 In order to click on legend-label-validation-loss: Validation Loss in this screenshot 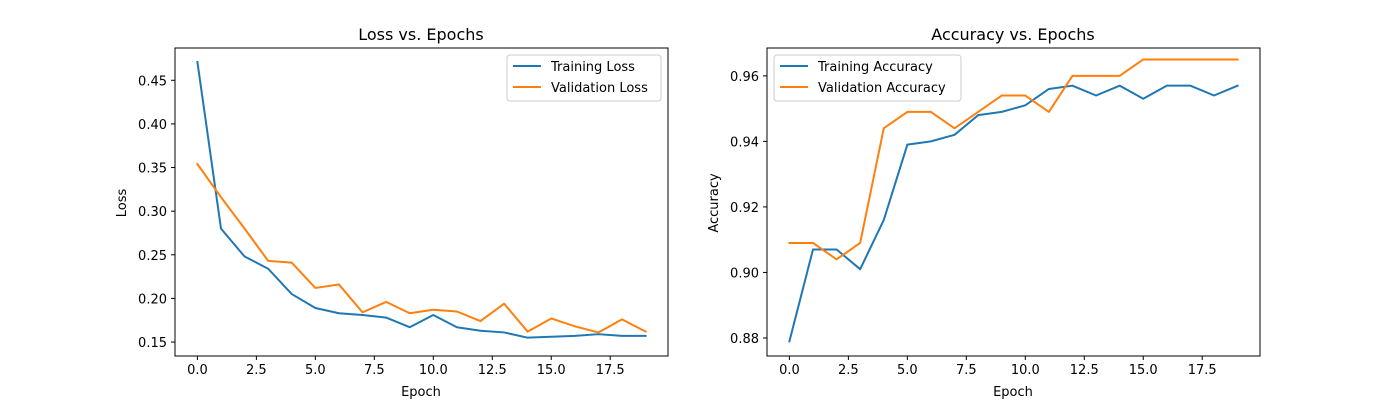, I will do `click(599, 88)`.